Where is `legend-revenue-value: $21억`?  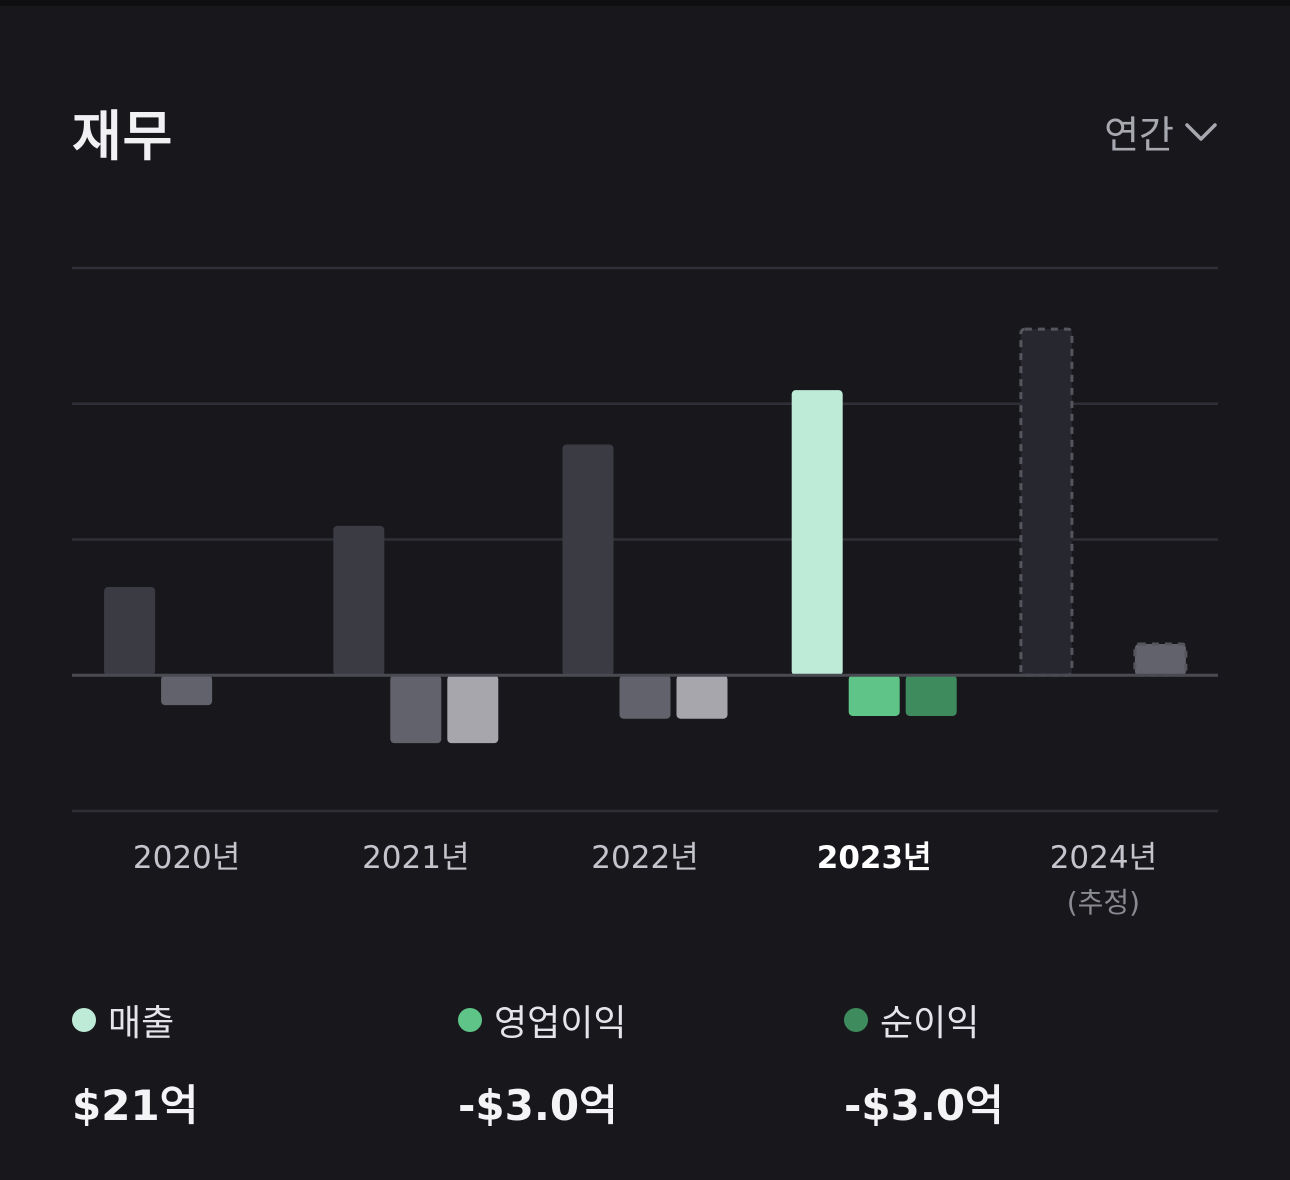
legend-revenue-value: $21억 is located at coordinates (135, 1105).